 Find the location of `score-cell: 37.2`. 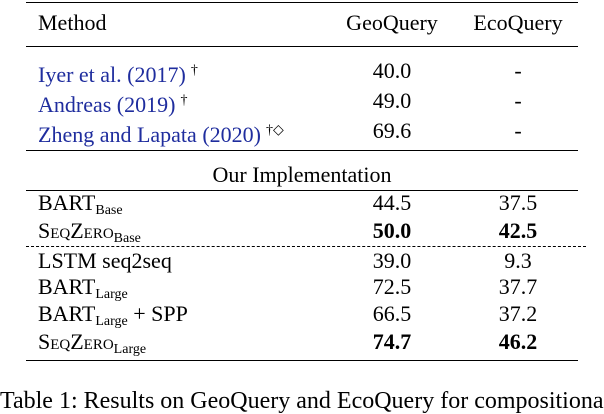

score-cell: 37.2 is located at coordinates (518, 313).